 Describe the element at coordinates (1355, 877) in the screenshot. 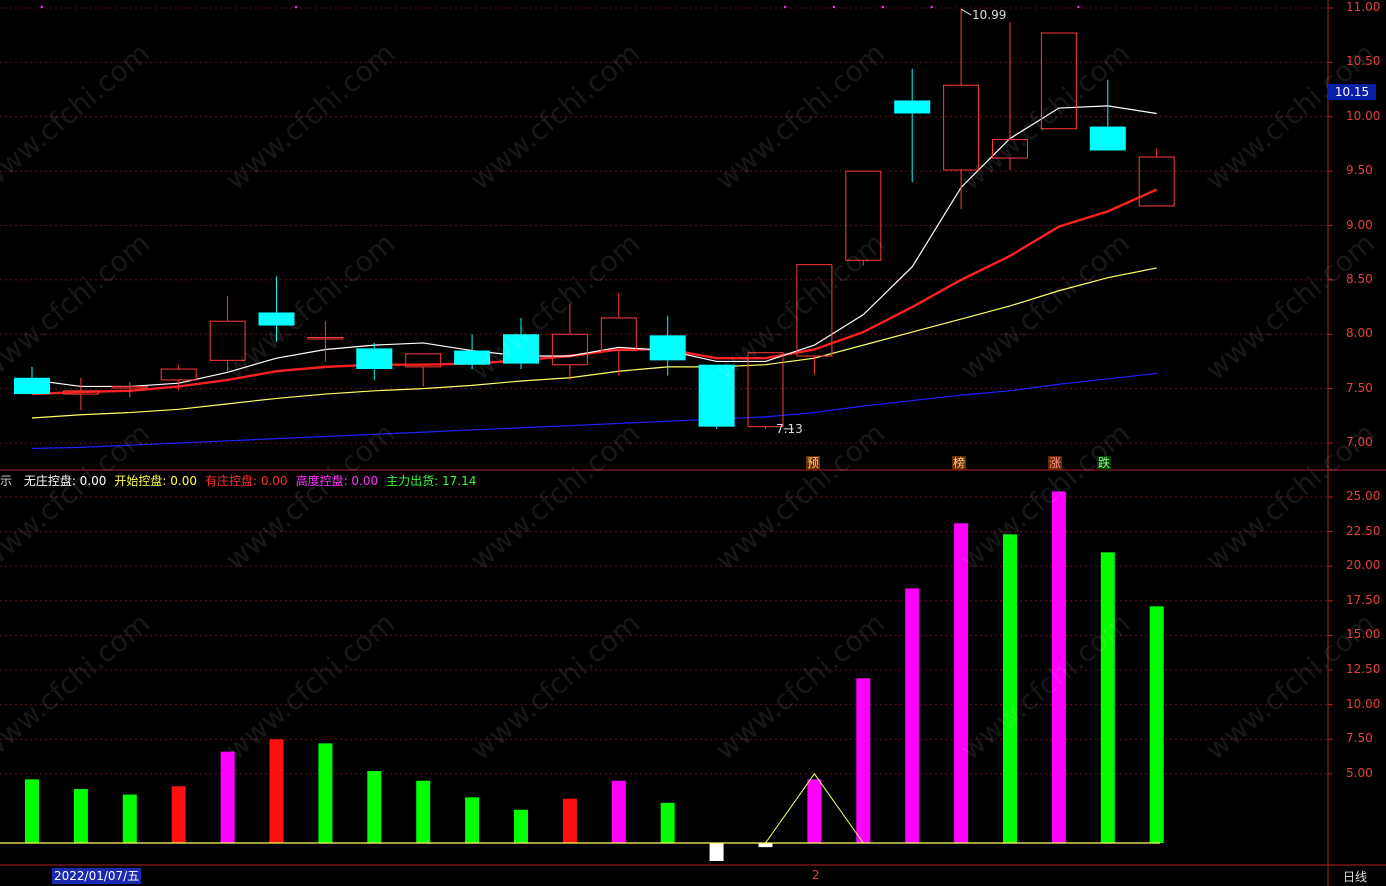

I see `period-selector: 日线` at that location.